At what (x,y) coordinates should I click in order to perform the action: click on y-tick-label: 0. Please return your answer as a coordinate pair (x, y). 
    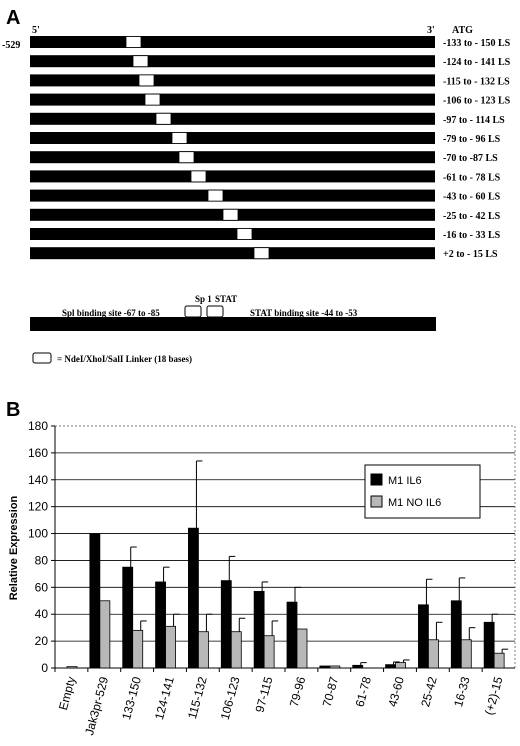
    Looking at the image, I should click on (44, 668).